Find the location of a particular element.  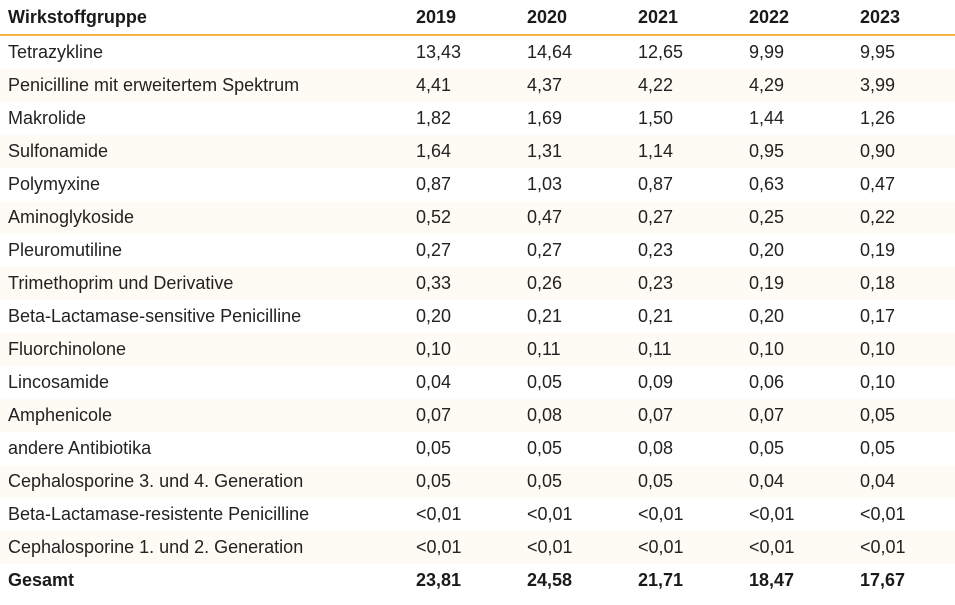

table-row: Aminoglykoside 0,52 0,47 0,27 0,25 0,22 is located at coordinates (477, 217).